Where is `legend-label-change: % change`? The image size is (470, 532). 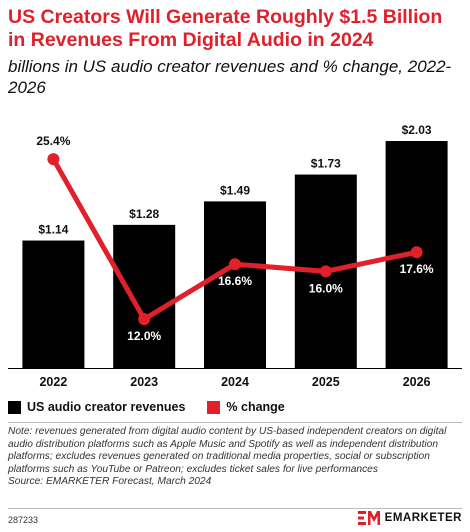 legend-label-change: % change is located at coordinates (255, 407).